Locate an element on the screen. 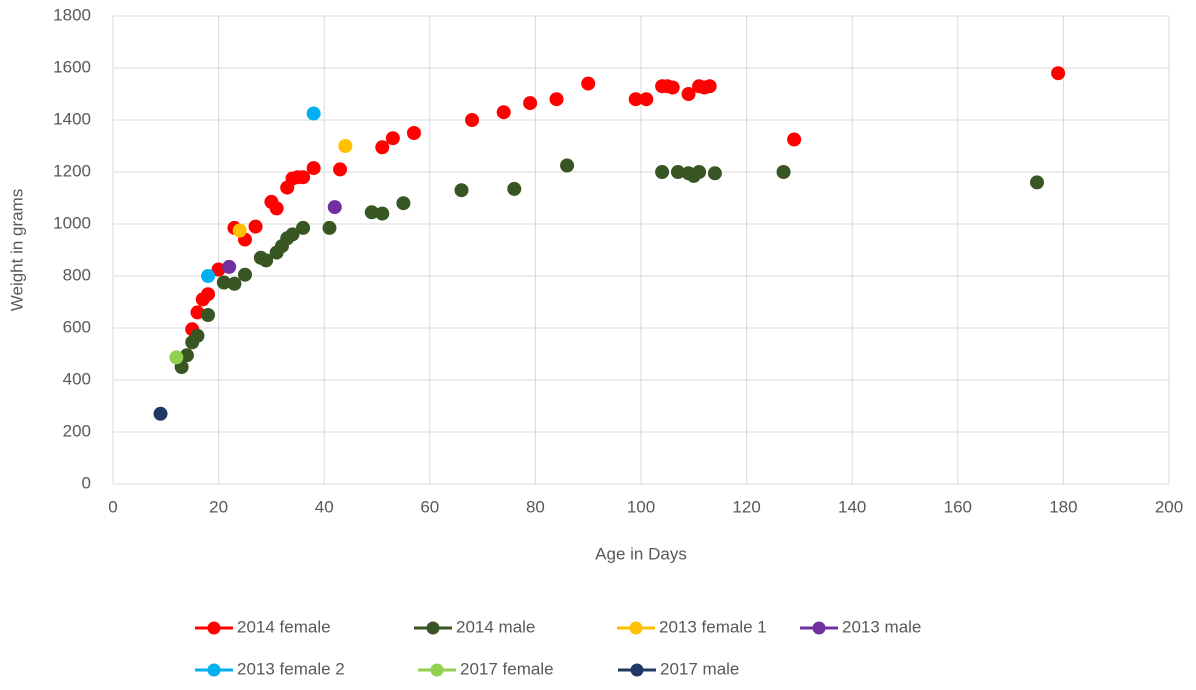 This screenshot has width=1196, height=690. x-tick-label: 0 is located at coordinates (112, 506).